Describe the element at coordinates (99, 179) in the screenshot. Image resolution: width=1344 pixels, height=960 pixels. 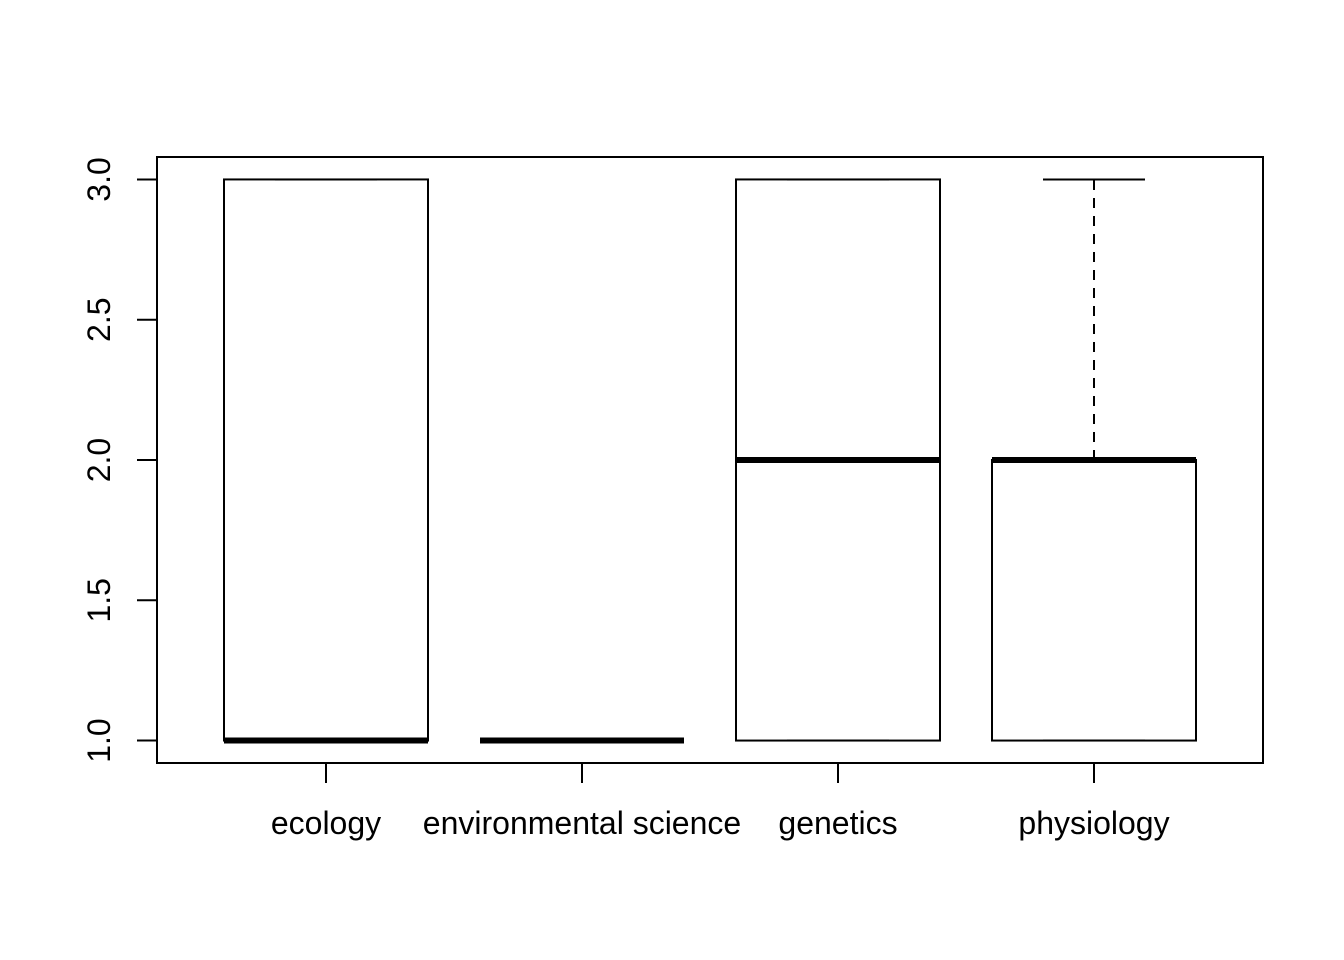
I see `y-tick-label: 3.0` at that location.